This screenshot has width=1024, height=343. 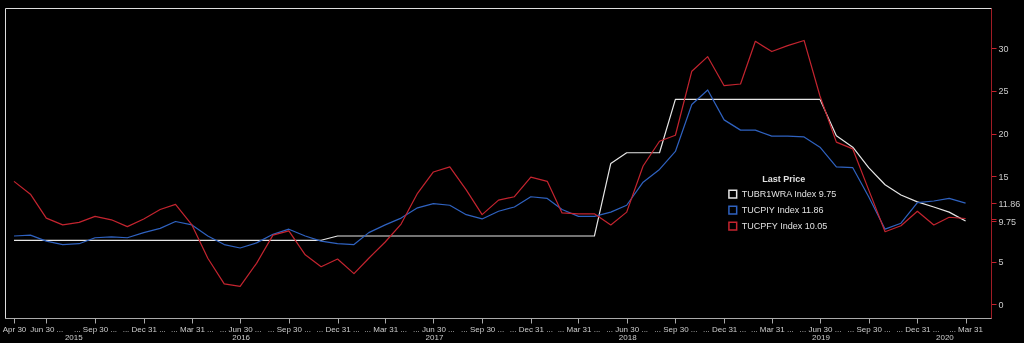 I want to click on legend-label: TUCPIY Index 11.86, so click(x=782, y=210).